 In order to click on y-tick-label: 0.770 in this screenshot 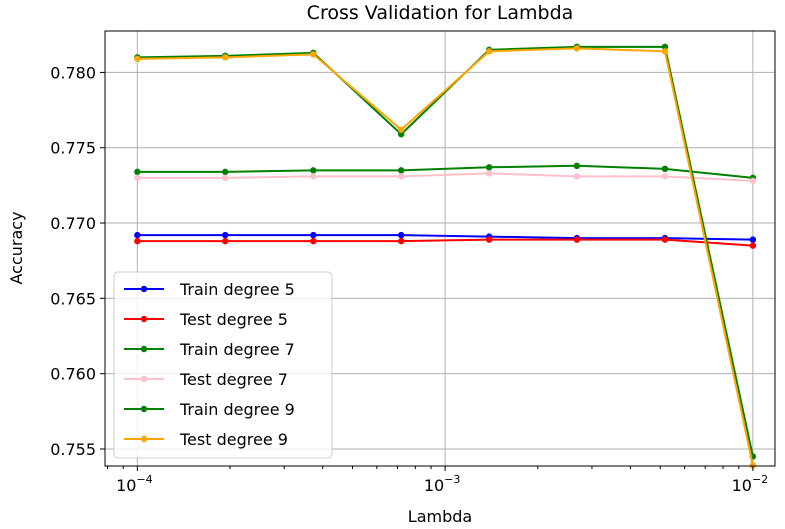, I will do `click(73, 223)`.